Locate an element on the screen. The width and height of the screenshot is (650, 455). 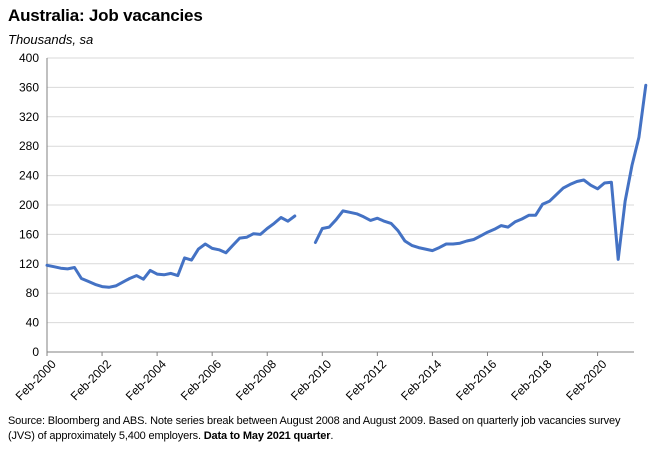
chart-subtitle: Thousands, sa is located at coordinates (51, 39).